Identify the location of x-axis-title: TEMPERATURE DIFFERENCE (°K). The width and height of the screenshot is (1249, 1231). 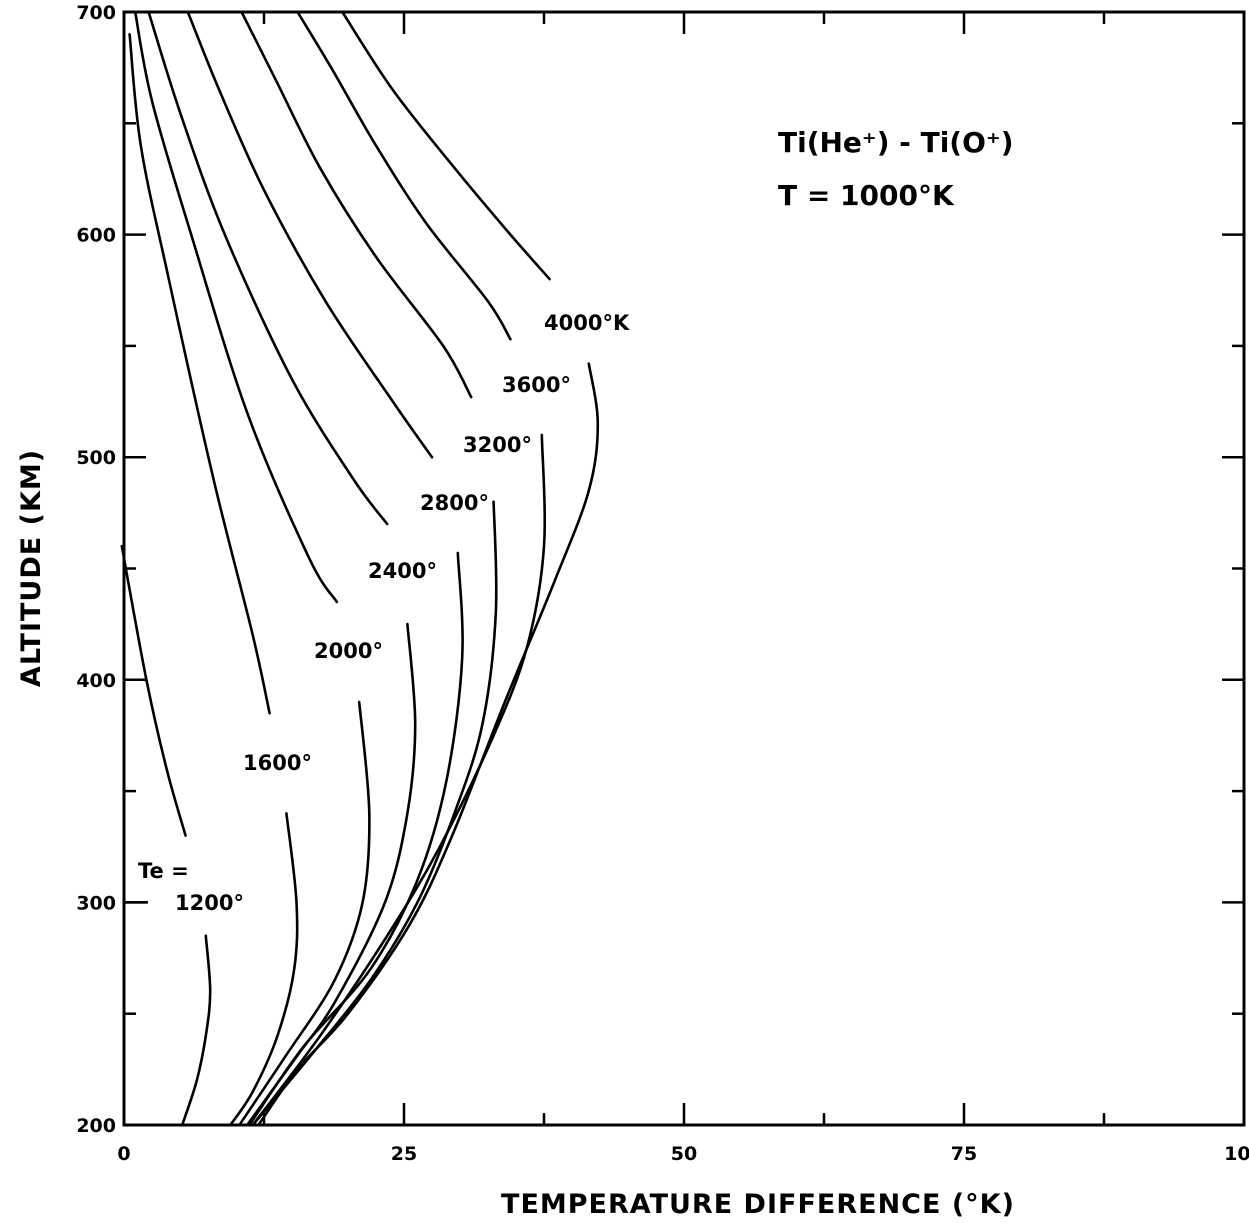
(758, 1204).